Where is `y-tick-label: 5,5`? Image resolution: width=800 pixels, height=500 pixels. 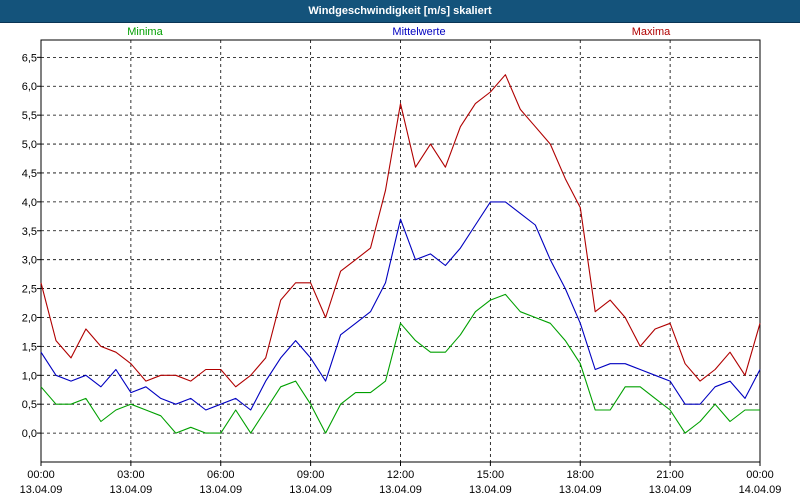 y-tick-label: 5,5 is located at coordinates (29, 116).